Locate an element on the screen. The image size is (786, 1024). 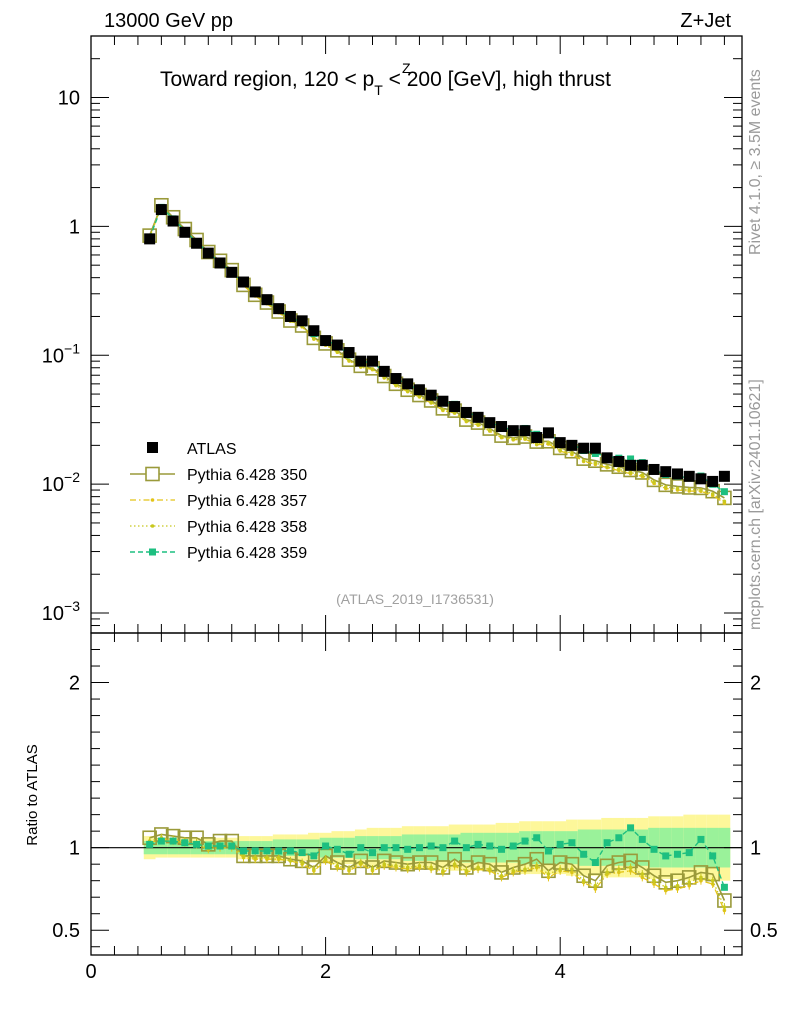
x-tick-label: 2 is located at coordinates (325, 972).